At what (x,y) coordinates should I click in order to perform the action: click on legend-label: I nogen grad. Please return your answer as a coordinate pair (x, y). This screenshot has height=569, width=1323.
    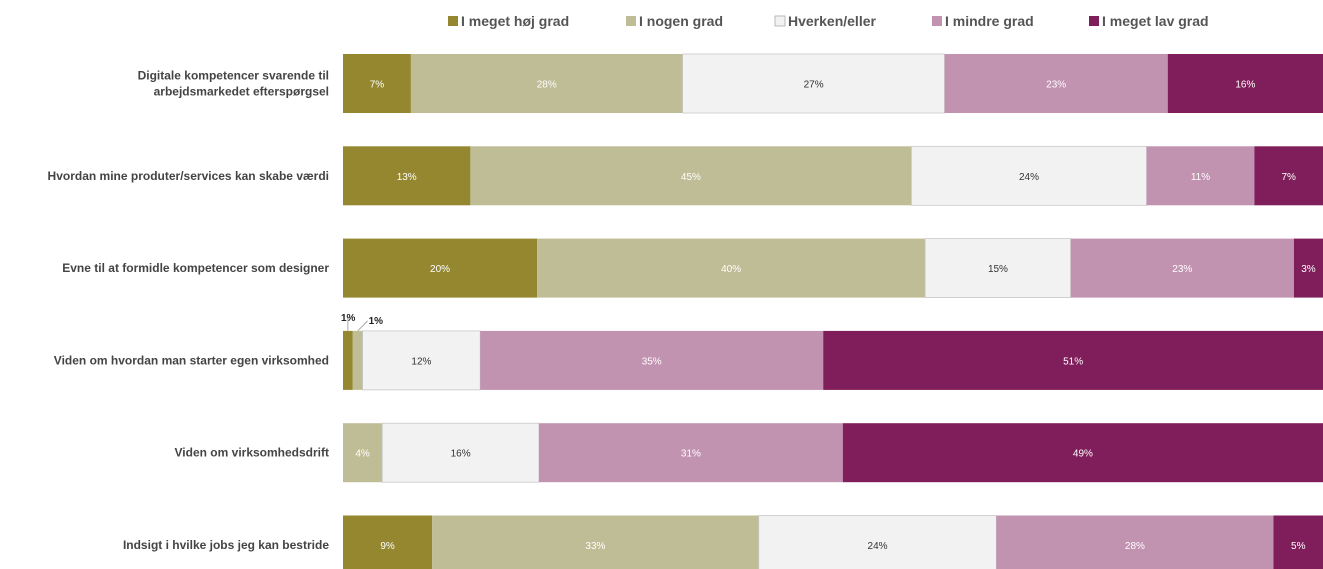
    Looking at the image, I should click on (681, 21).